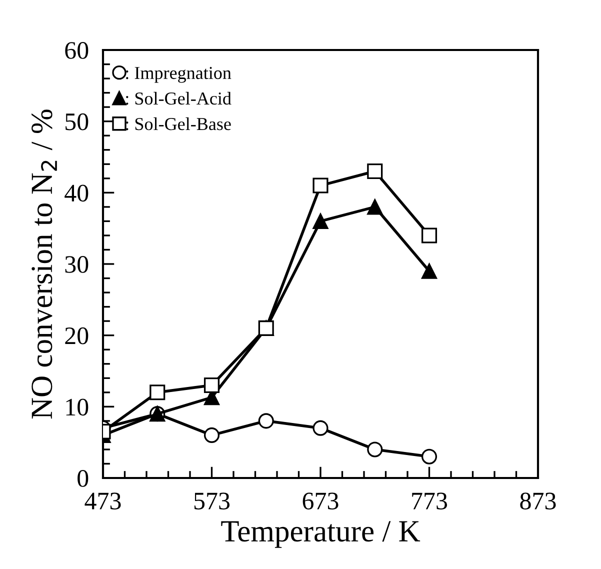  I want to click on y-tick-label: 10, so click(77, 407).